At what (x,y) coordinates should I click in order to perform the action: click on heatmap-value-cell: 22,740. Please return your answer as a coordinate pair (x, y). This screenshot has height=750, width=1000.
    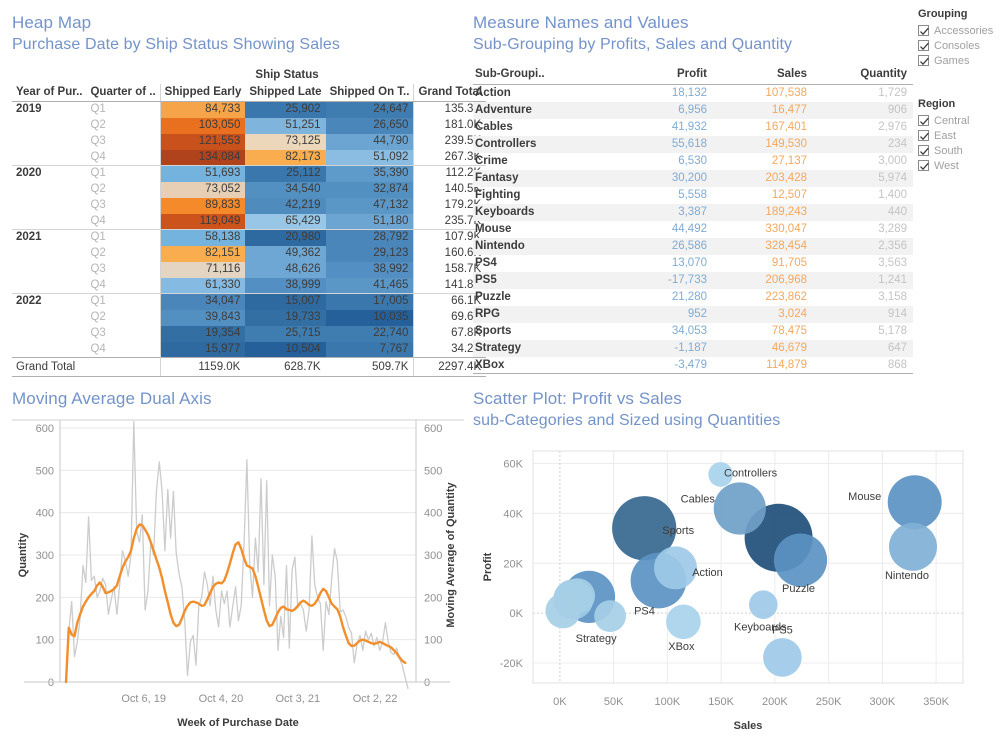
    Looking at the image, I should click on (369, 333).